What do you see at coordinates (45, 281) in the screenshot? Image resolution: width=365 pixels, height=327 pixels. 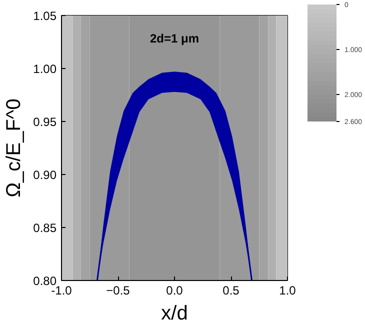 I see `y-tick-label: 0.80` at bounding box center [45, 281].